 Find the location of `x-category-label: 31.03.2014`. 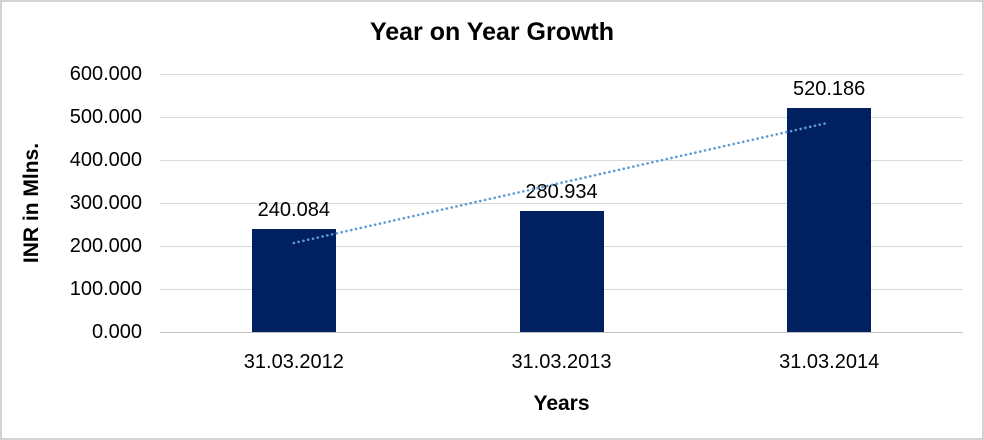

x-category-label: 31.03.2014 is located at coordinates (829, 362).